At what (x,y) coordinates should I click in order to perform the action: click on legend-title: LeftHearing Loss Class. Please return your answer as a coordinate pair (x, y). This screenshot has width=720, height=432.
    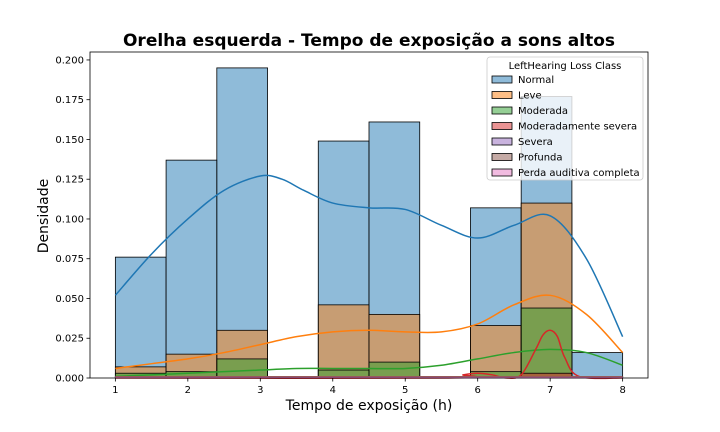
    Looking at the image, I should click on (565, 66).